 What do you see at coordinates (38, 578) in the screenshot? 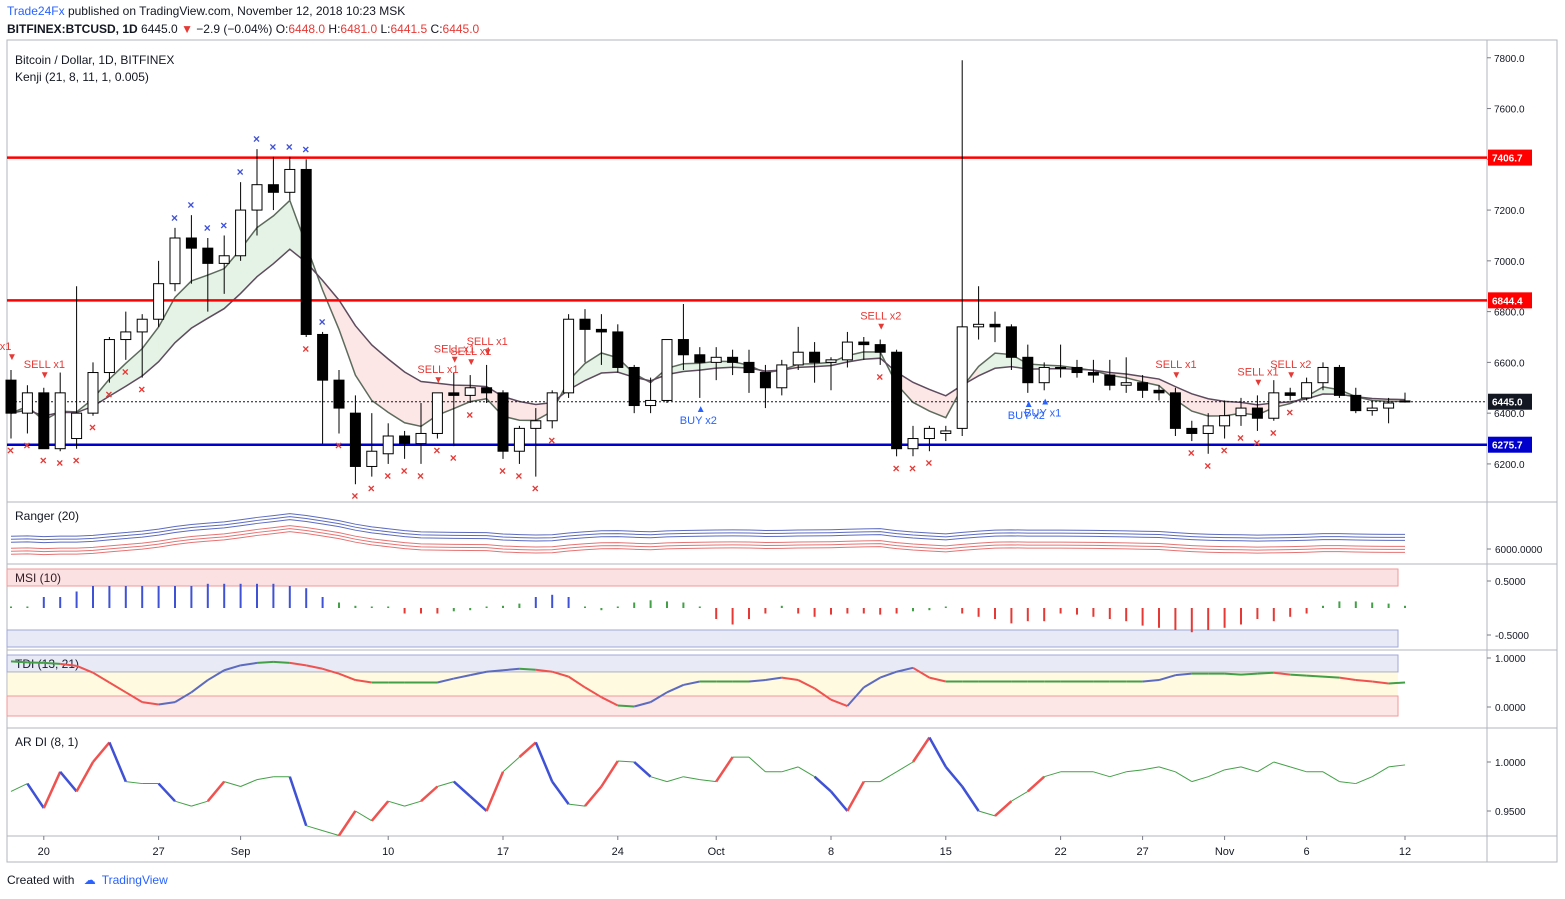
I see `sub-panel-title: MSI (10)` at bounding box center [38, 578].